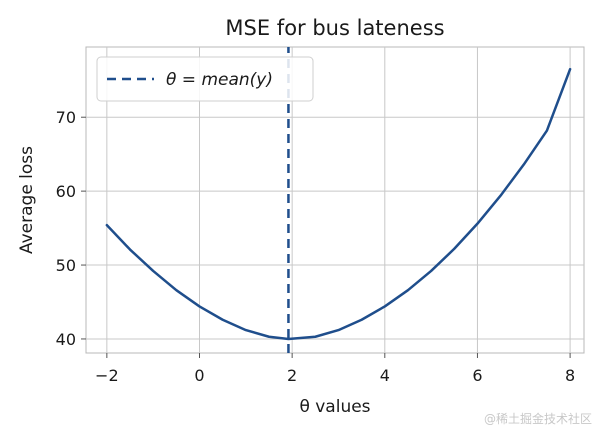 The image size is (600, 433). Describe the element at coordinates (66, 191) in the screenshot. I see `y-tick-label: 60` at that location.